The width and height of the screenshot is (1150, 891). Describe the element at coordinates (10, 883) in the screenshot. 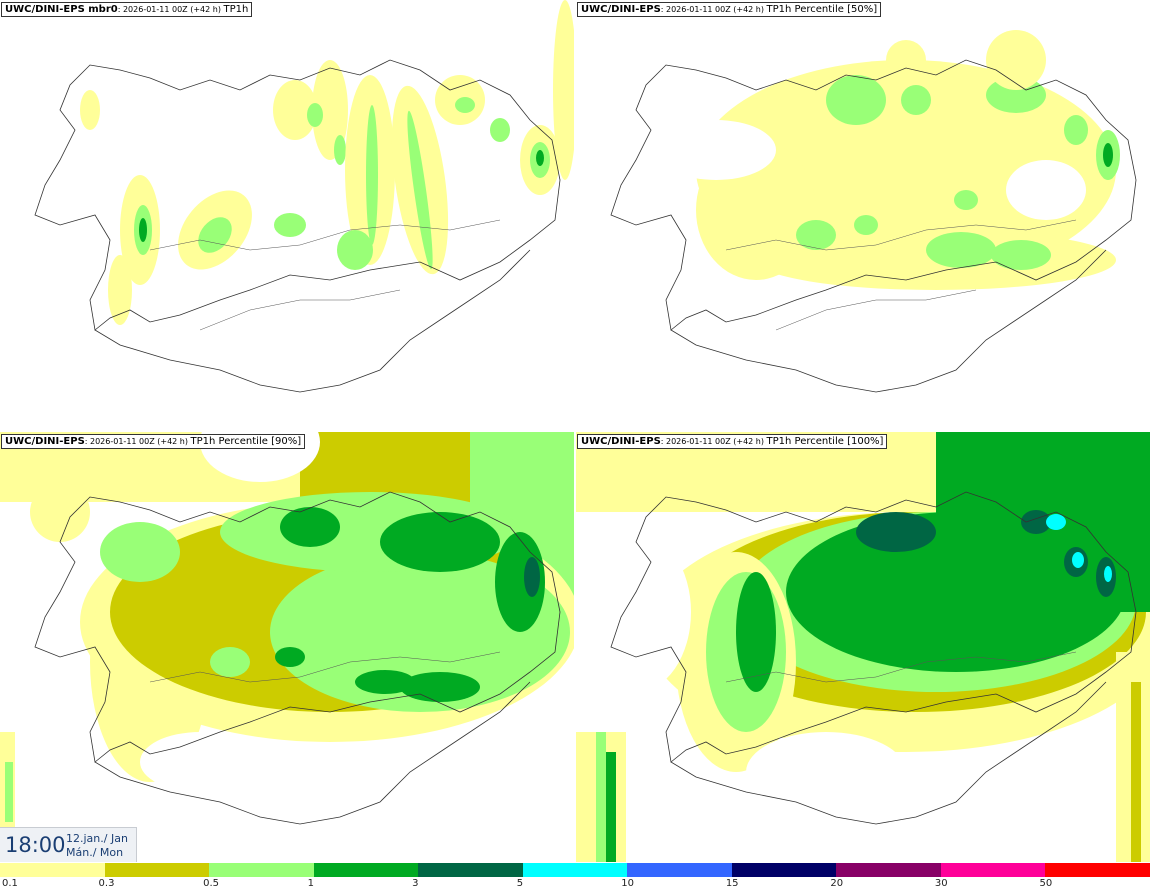

I see `legend-tick-label: 0.1` at that location.